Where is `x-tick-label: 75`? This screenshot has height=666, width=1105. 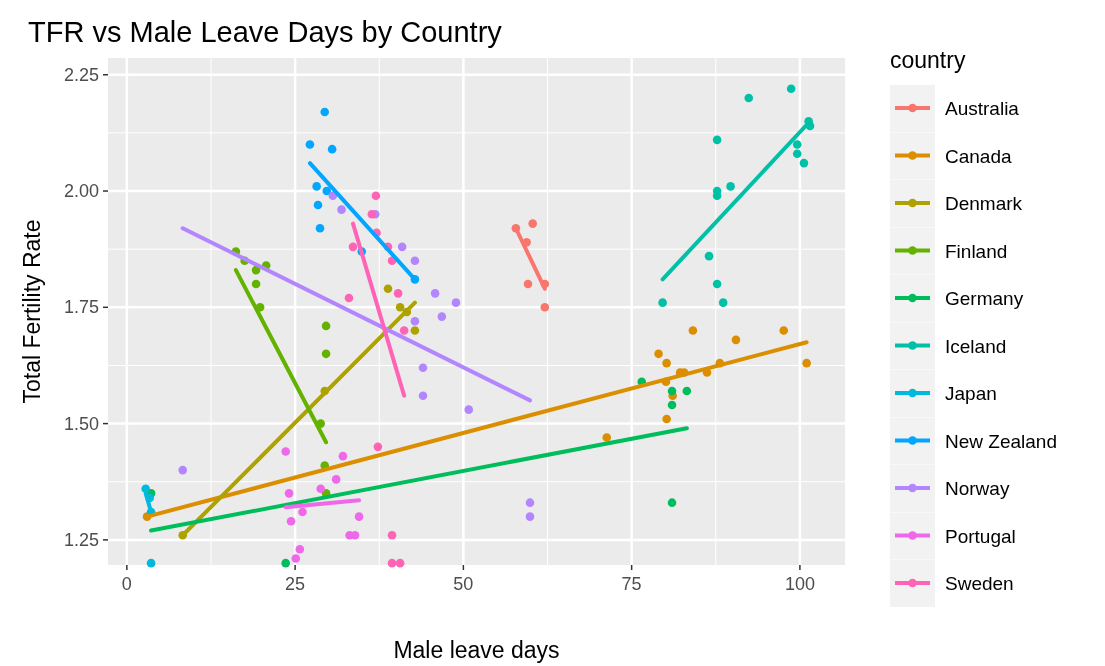 x-tick-label: 75 is located at coordinates (631, 584).